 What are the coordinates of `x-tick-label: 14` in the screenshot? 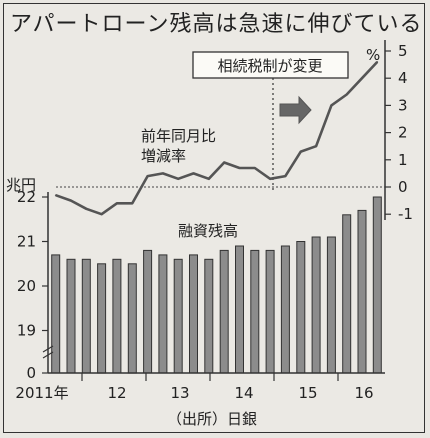 It's located at (243, 393).